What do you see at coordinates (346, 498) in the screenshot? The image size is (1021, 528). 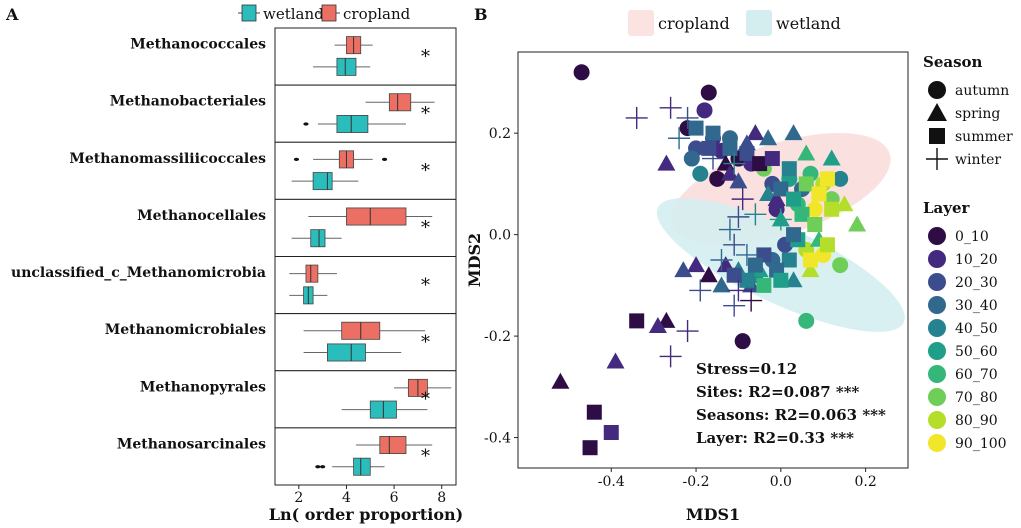 I see `x-tick-label: 4` at bounding box center [346, 498].